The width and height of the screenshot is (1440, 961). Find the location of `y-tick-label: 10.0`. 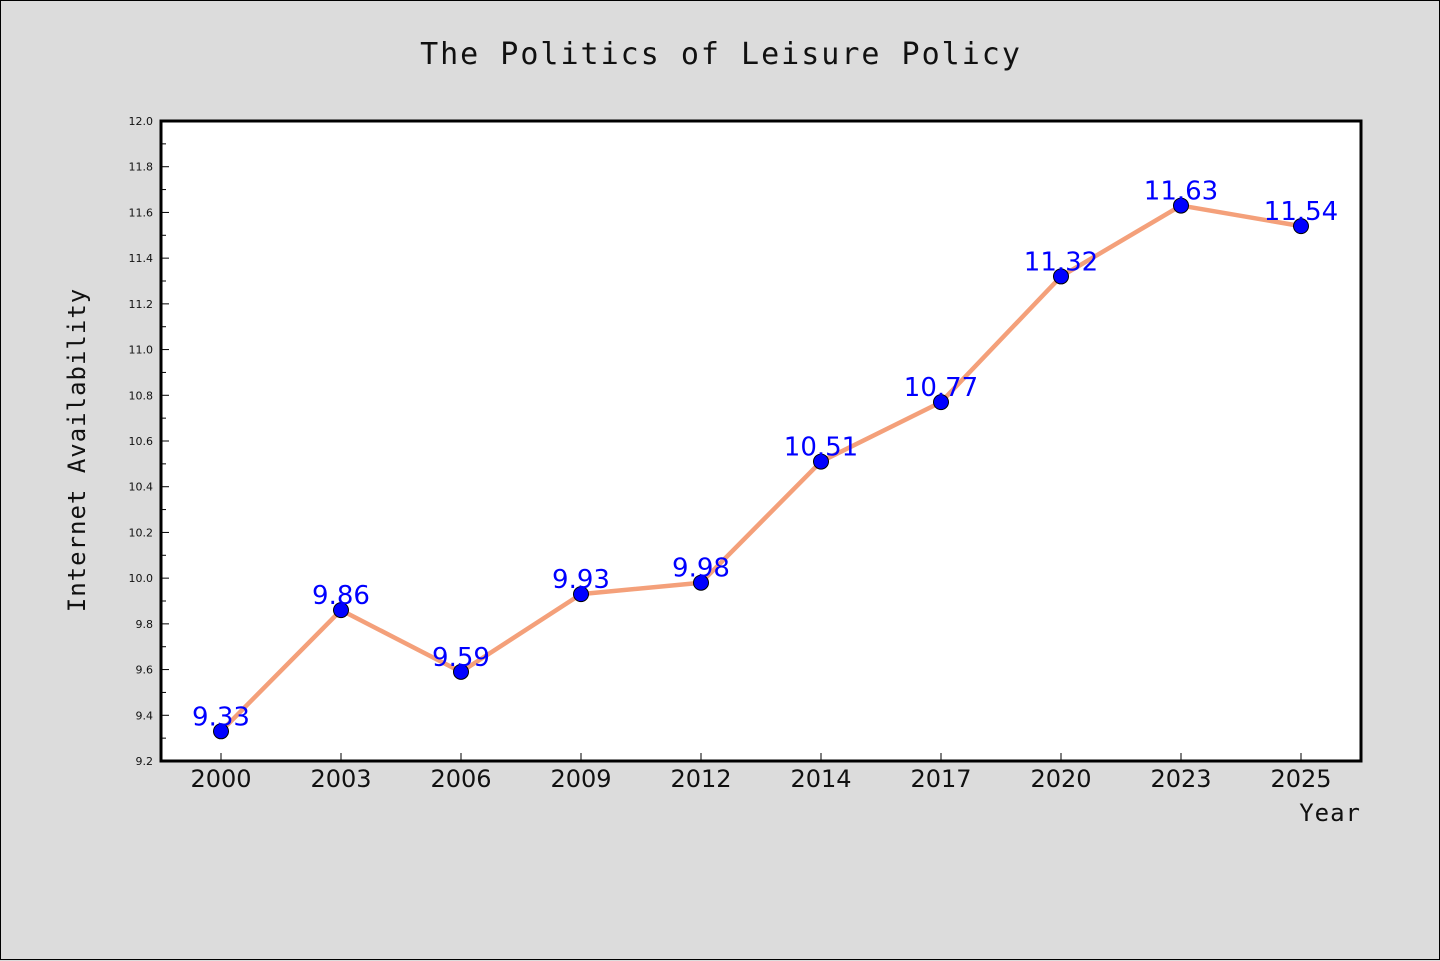

y-tick-label: 10.0 is located at coordinates (141, 578).